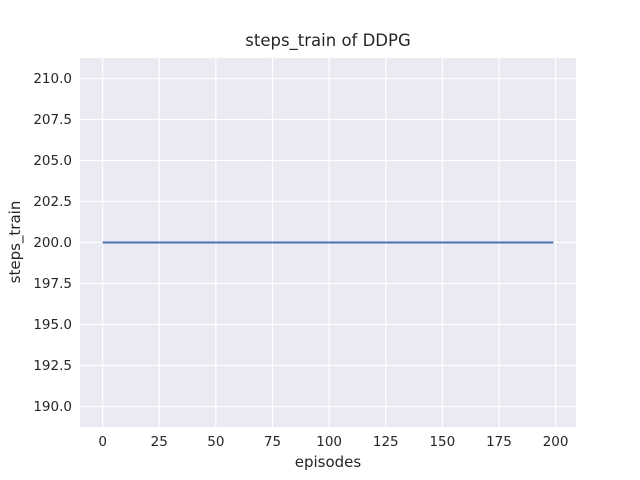 Image resolution: width=640 pixels, height=480 pixels. What do you see at coordinates (52, 242) in the screenshot?
I see `y-tick-label: 200.0` at bounding box center [52, 242].